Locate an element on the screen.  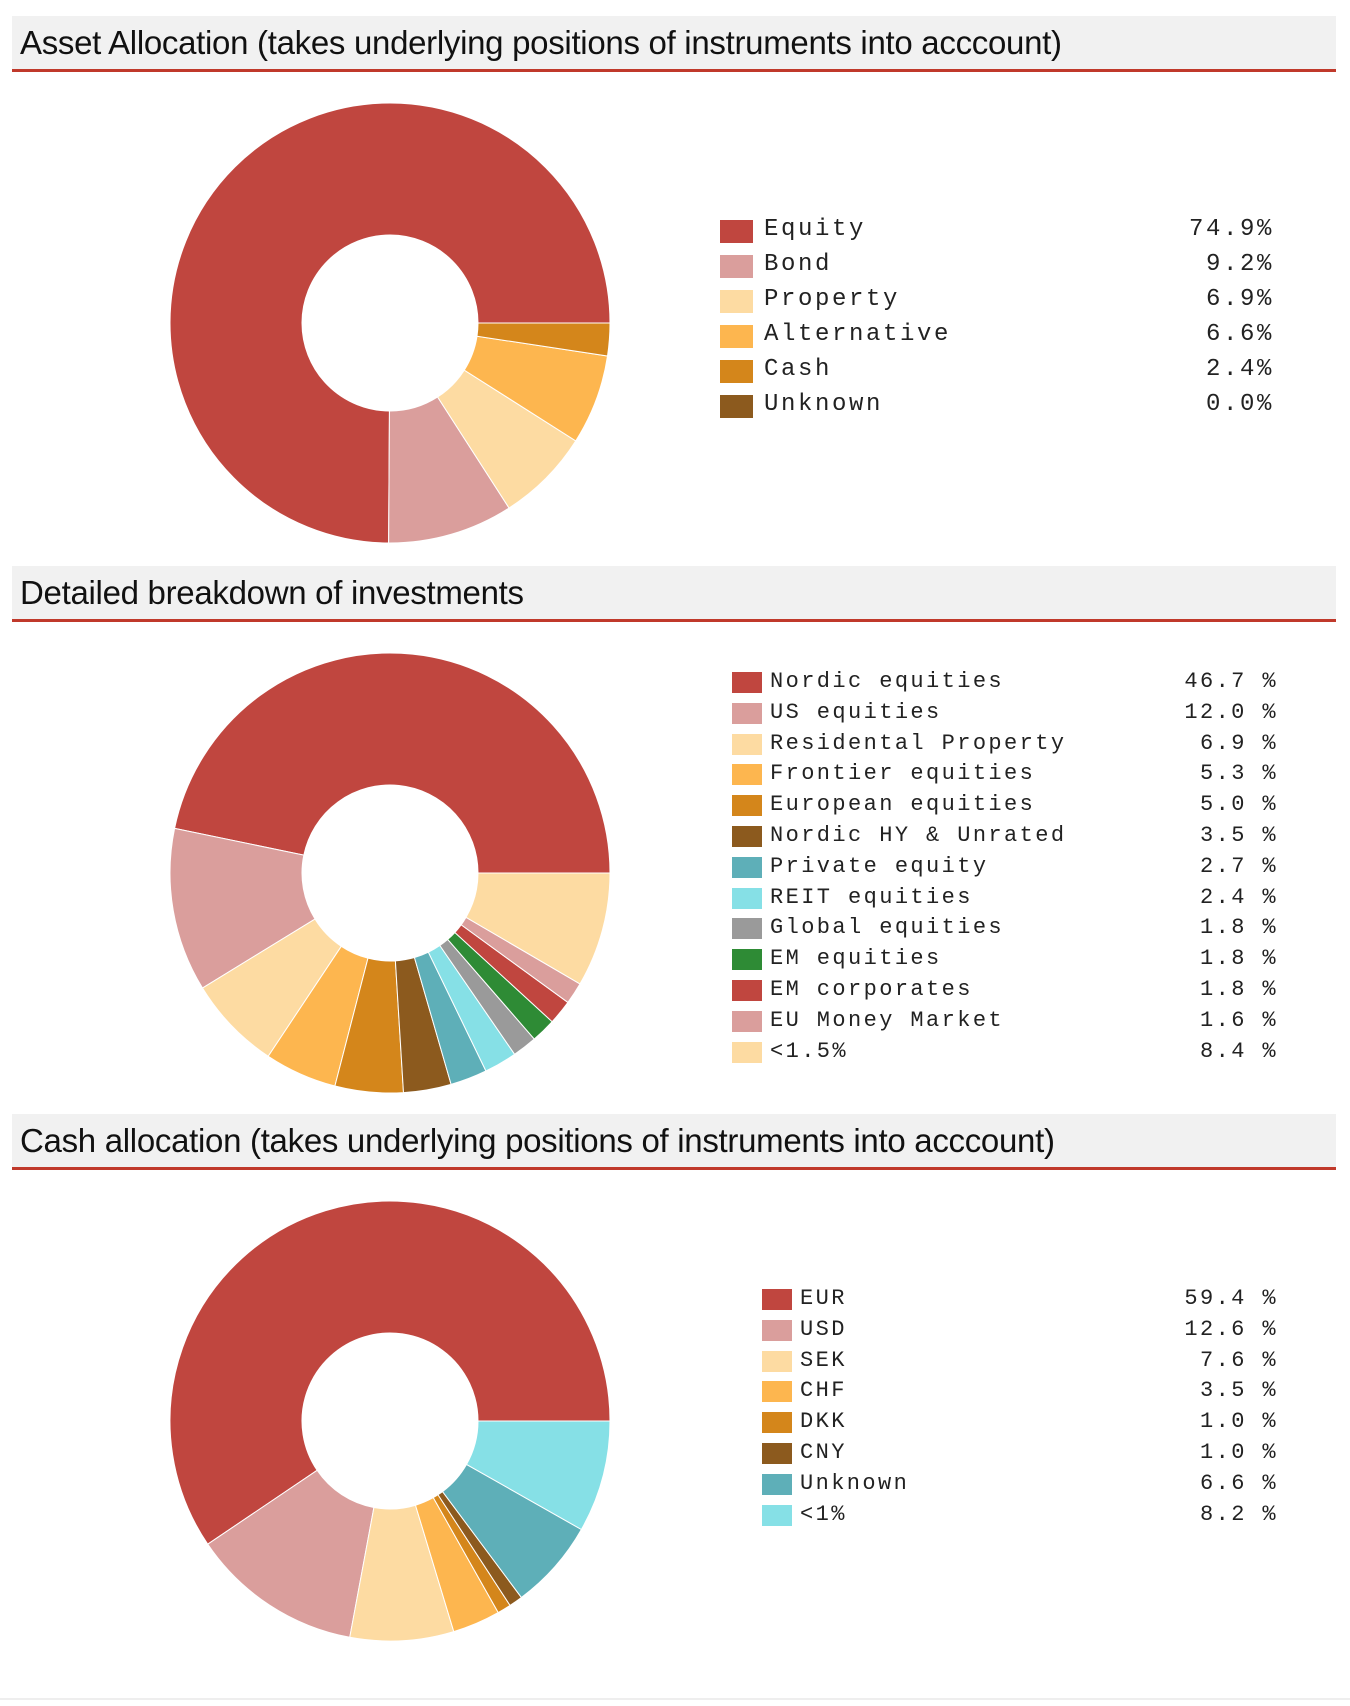
legend-value: 2.4% is located at coordinates (1239, 369).